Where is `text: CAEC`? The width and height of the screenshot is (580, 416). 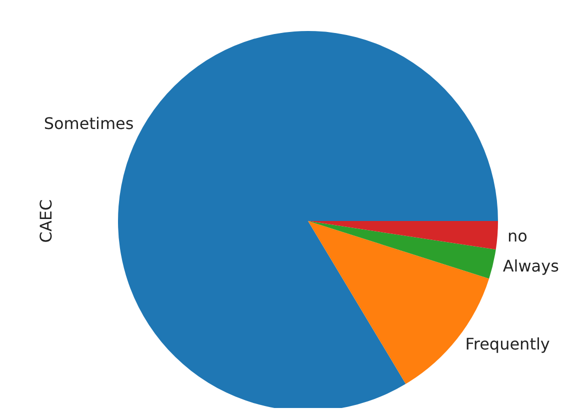
text: CAEC is located at coordinates (46, 221).